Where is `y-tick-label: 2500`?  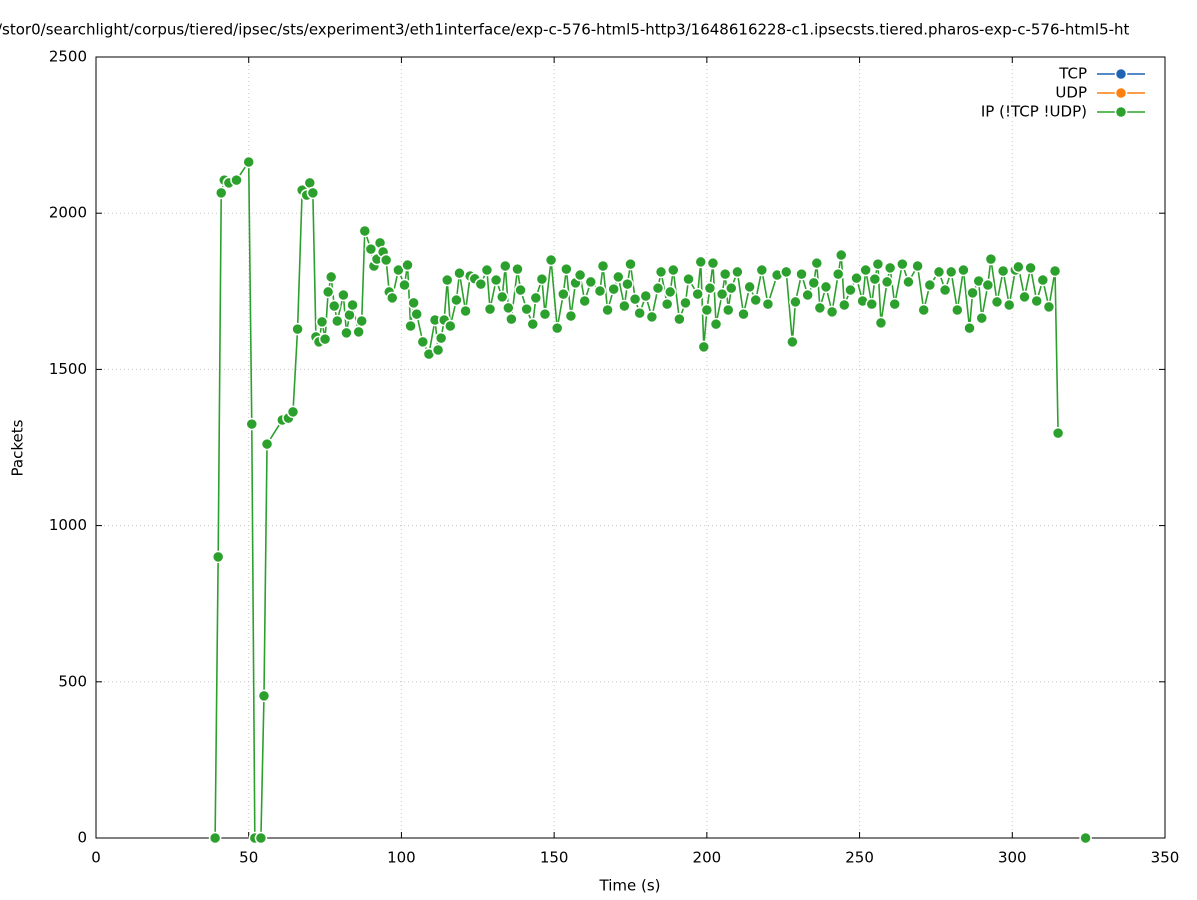
y-tick-label: 2500 is located at coordinates (68, 57).